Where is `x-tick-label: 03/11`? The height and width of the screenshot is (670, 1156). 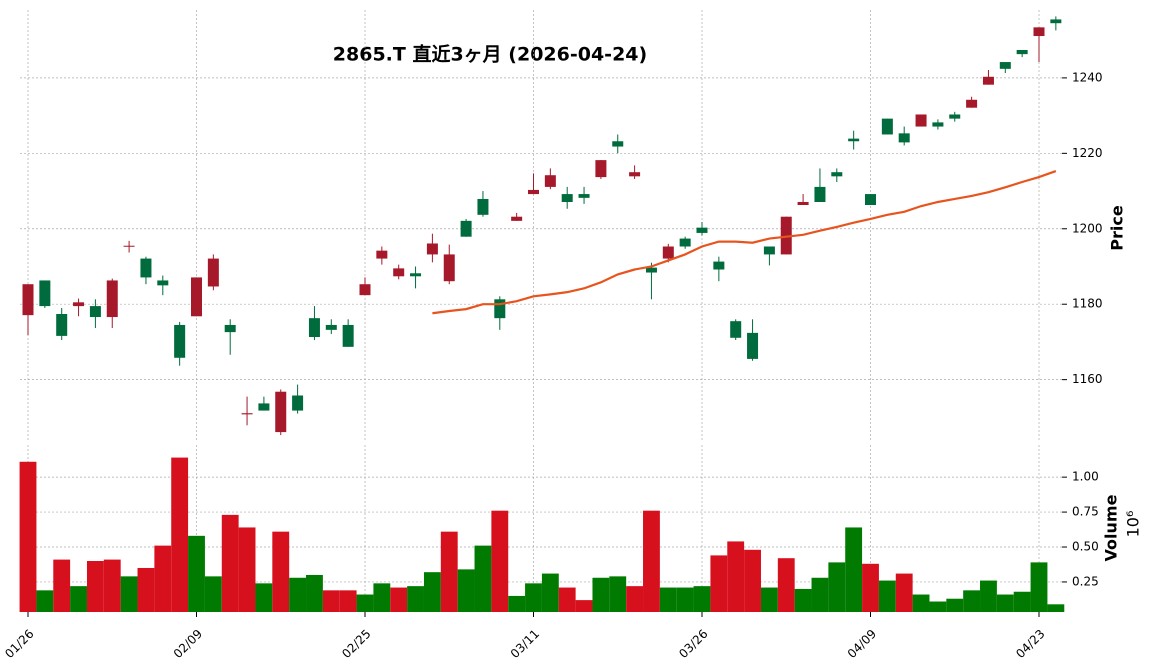 x-tick-label: 03/11 is located at coordinates (525, 644).